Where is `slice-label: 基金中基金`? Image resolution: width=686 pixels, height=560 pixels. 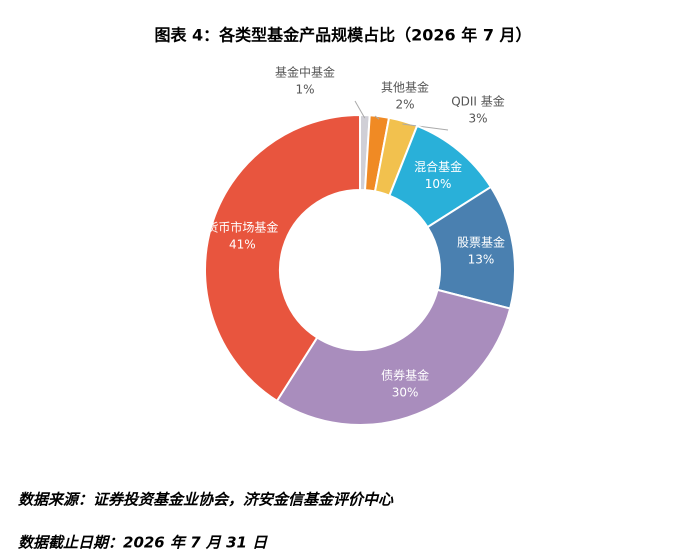
slice-label: 基金中基金 is located at coordinates (305, 72).